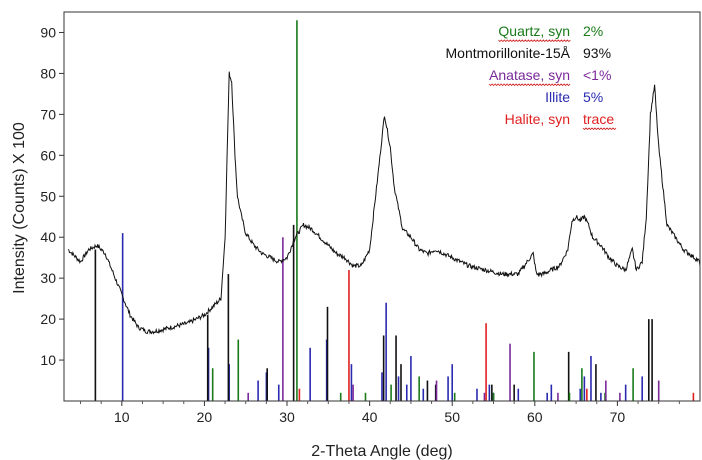  I want to click on x-axis-title: 2-Theta Angle (deg), so click(381, 451).